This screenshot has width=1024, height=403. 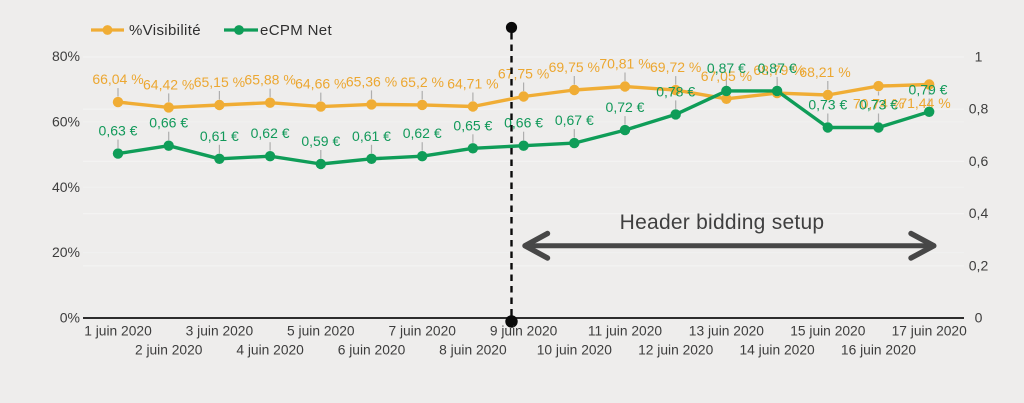 What do you see at coordinates (118, 331) in the screenshot?
I see `svg-text: 1 juin 2020` at bounding box center [118, 331].